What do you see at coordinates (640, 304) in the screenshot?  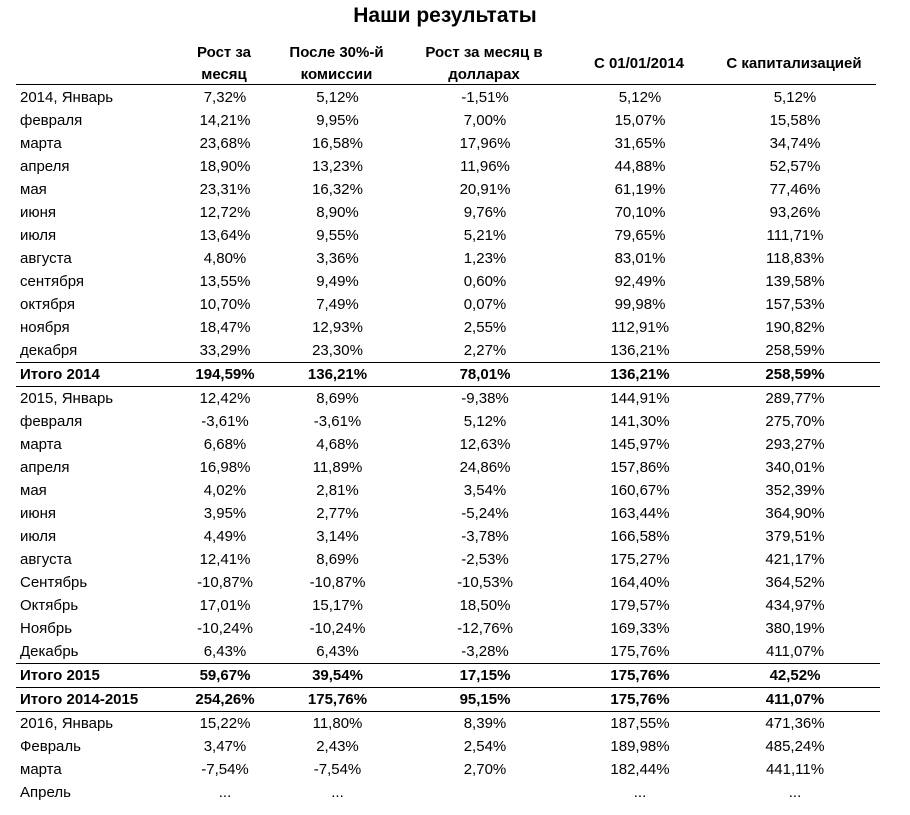 I see `value-cell: 99,98%` at bounding box center [640, 304].